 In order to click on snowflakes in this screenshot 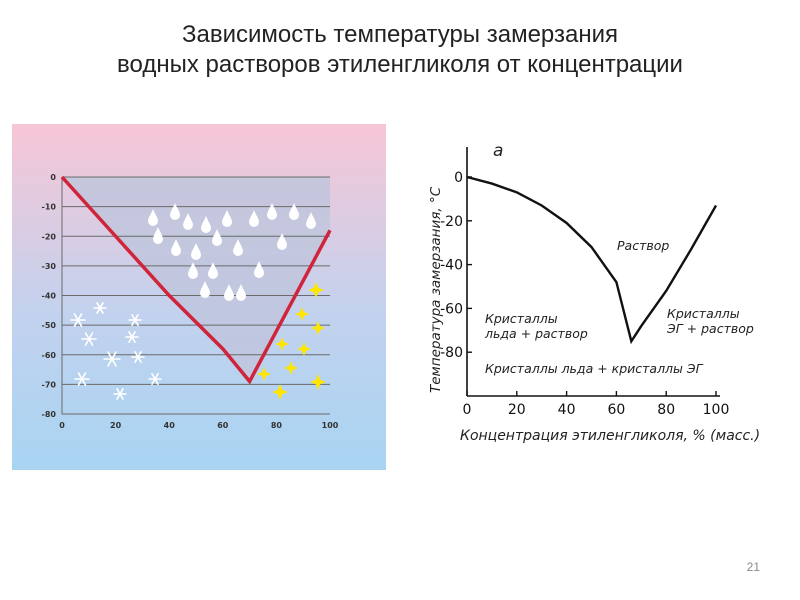, I will do `click(116, 351)`.